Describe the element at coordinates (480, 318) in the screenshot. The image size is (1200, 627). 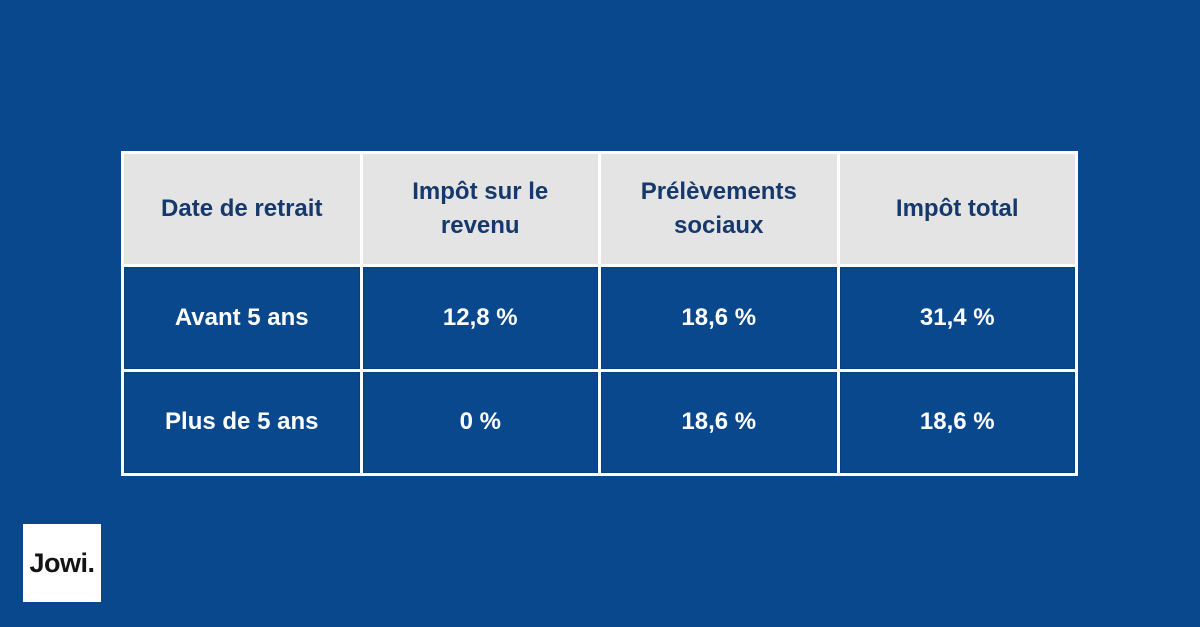
I see `table-cell-value: 12,8 %` at that location.